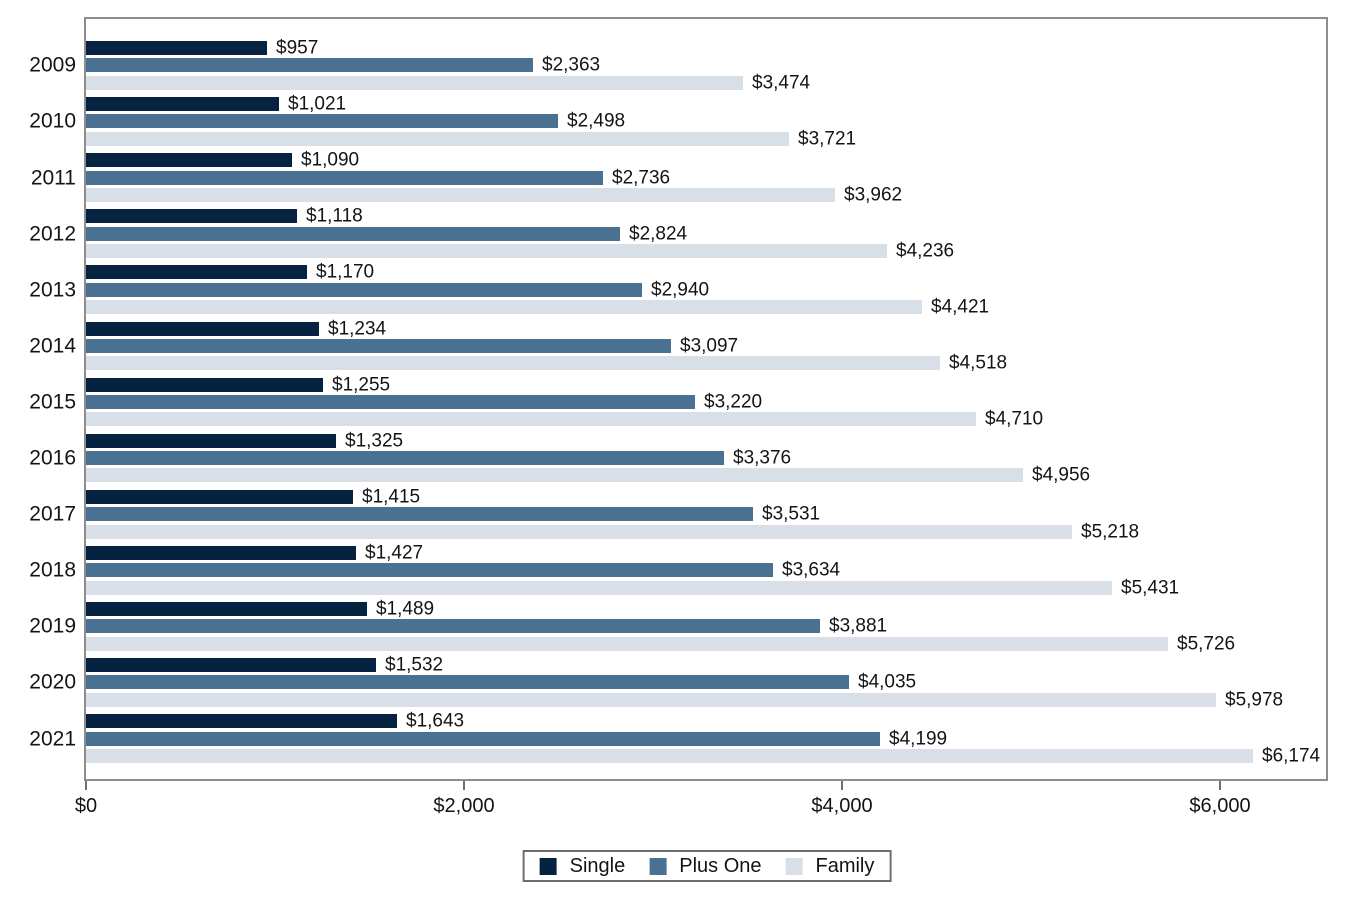 The width and height of the screenshot is (1350, 900). Describe the element at coordinates (925, 251) in the screenshot. I see `bar-value-label: $4,236` at that location.